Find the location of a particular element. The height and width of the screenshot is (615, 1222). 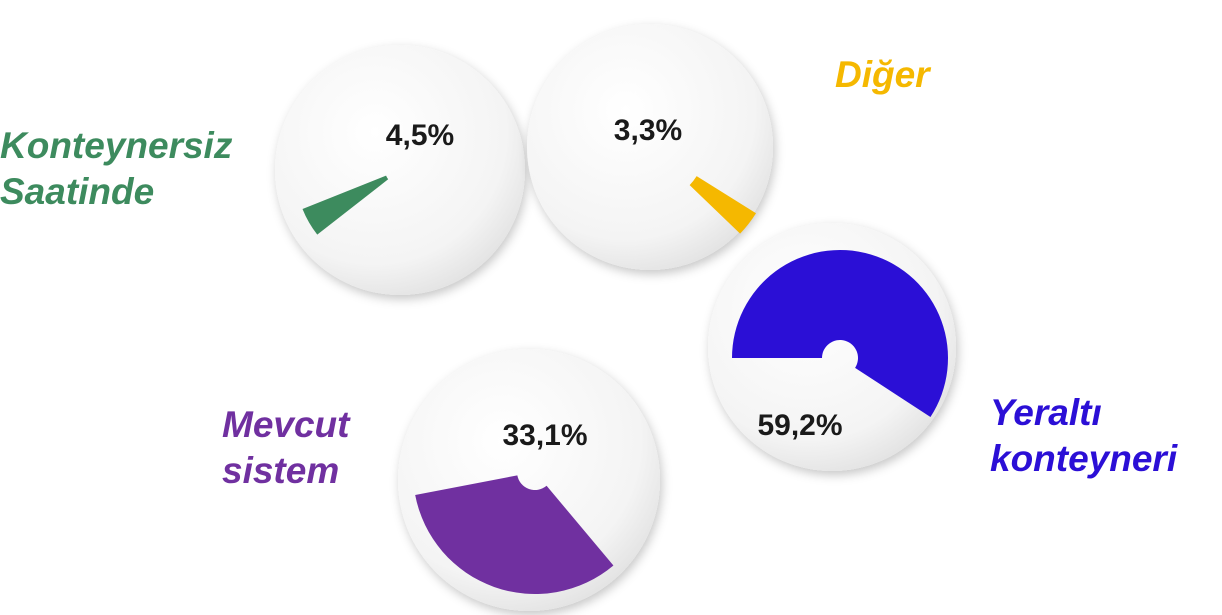

category-label: Yeraltı konteyneri is located at coordinates (1084, 435).